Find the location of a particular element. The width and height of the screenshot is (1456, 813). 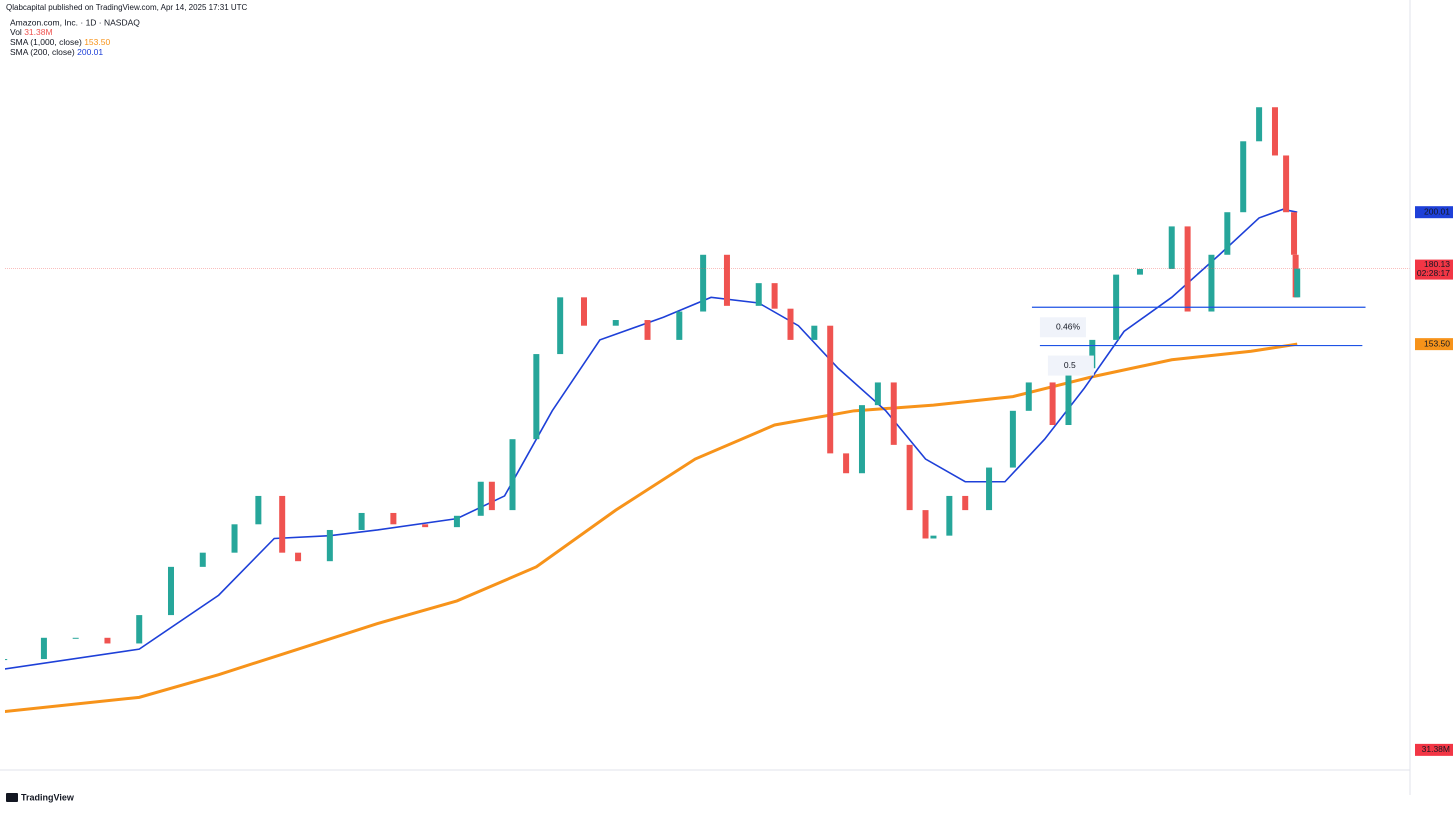

legend-sma: SMA (1,000, close) 153.50 is located at coordinates (60, 42).